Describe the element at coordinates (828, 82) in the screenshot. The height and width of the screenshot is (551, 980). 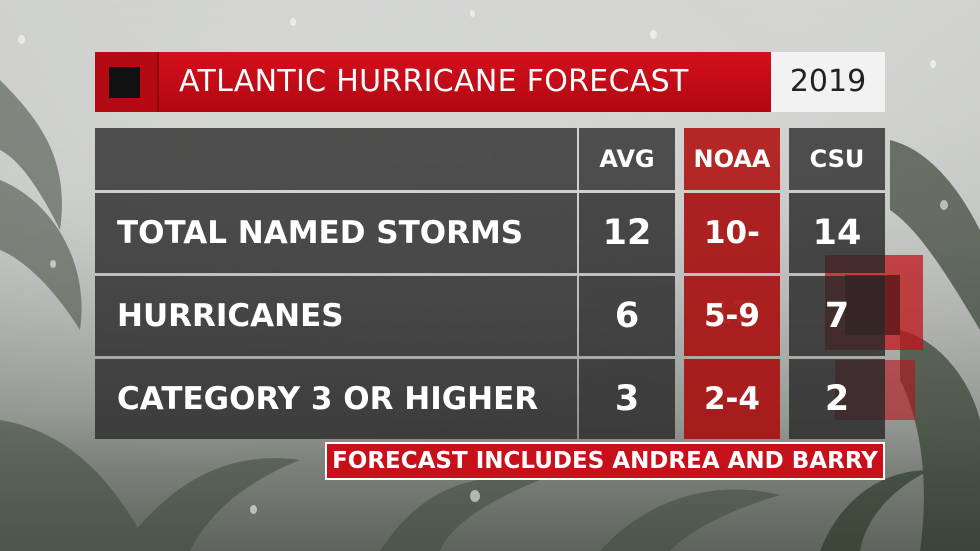
I see `year-badge: 2019` at that location.